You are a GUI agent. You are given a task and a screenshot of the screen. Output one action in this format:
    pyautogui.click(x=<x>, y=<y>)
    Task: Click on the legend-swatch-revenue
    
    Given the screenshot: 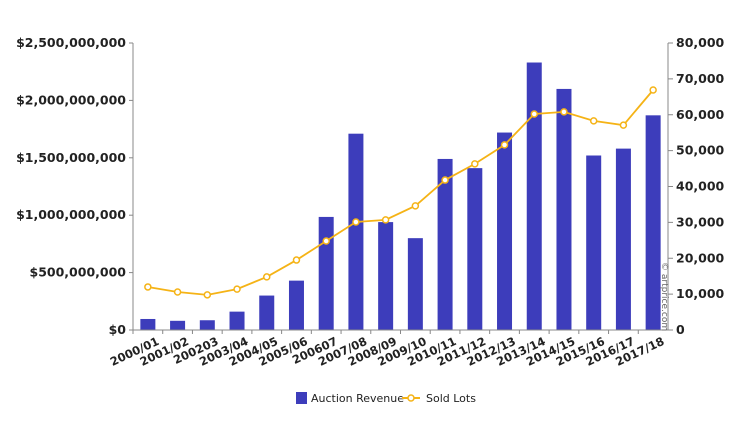 What is the action you would take?
    pyautogui.click(x=301, y=398)
    